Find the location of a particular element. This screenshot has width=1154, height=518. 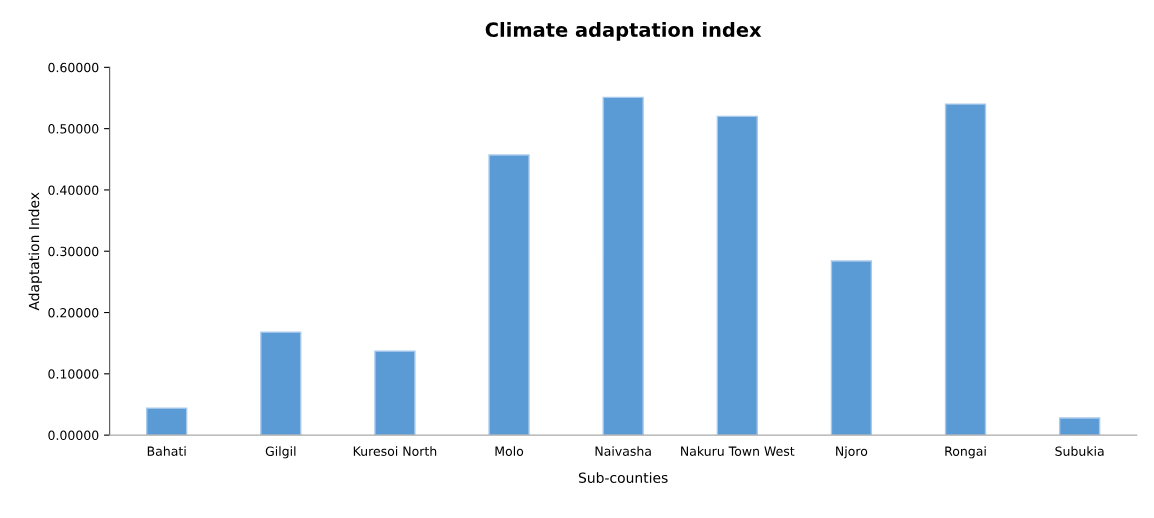

x-tick-label: Nakuru Town West is located at coordinates (738, 451).